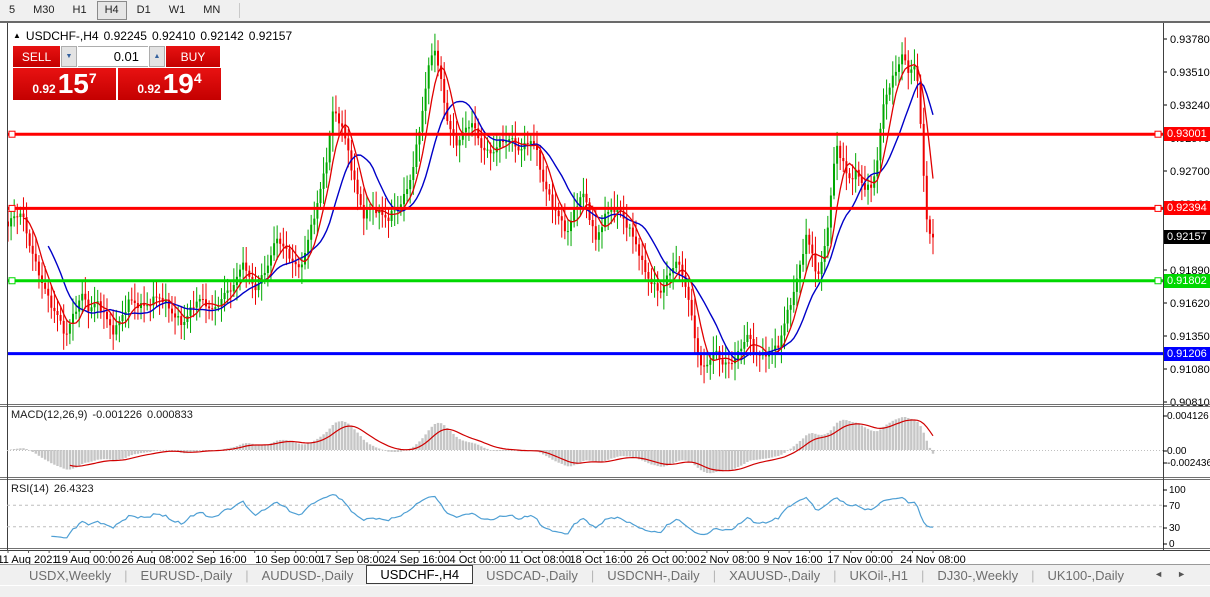 The width and height of the screenshot is (1210, 597). What do you see at coordinates (125, 36) in the screenshot?
I see `ohlc-open: 0.92245` at bounding box center [125, 36].